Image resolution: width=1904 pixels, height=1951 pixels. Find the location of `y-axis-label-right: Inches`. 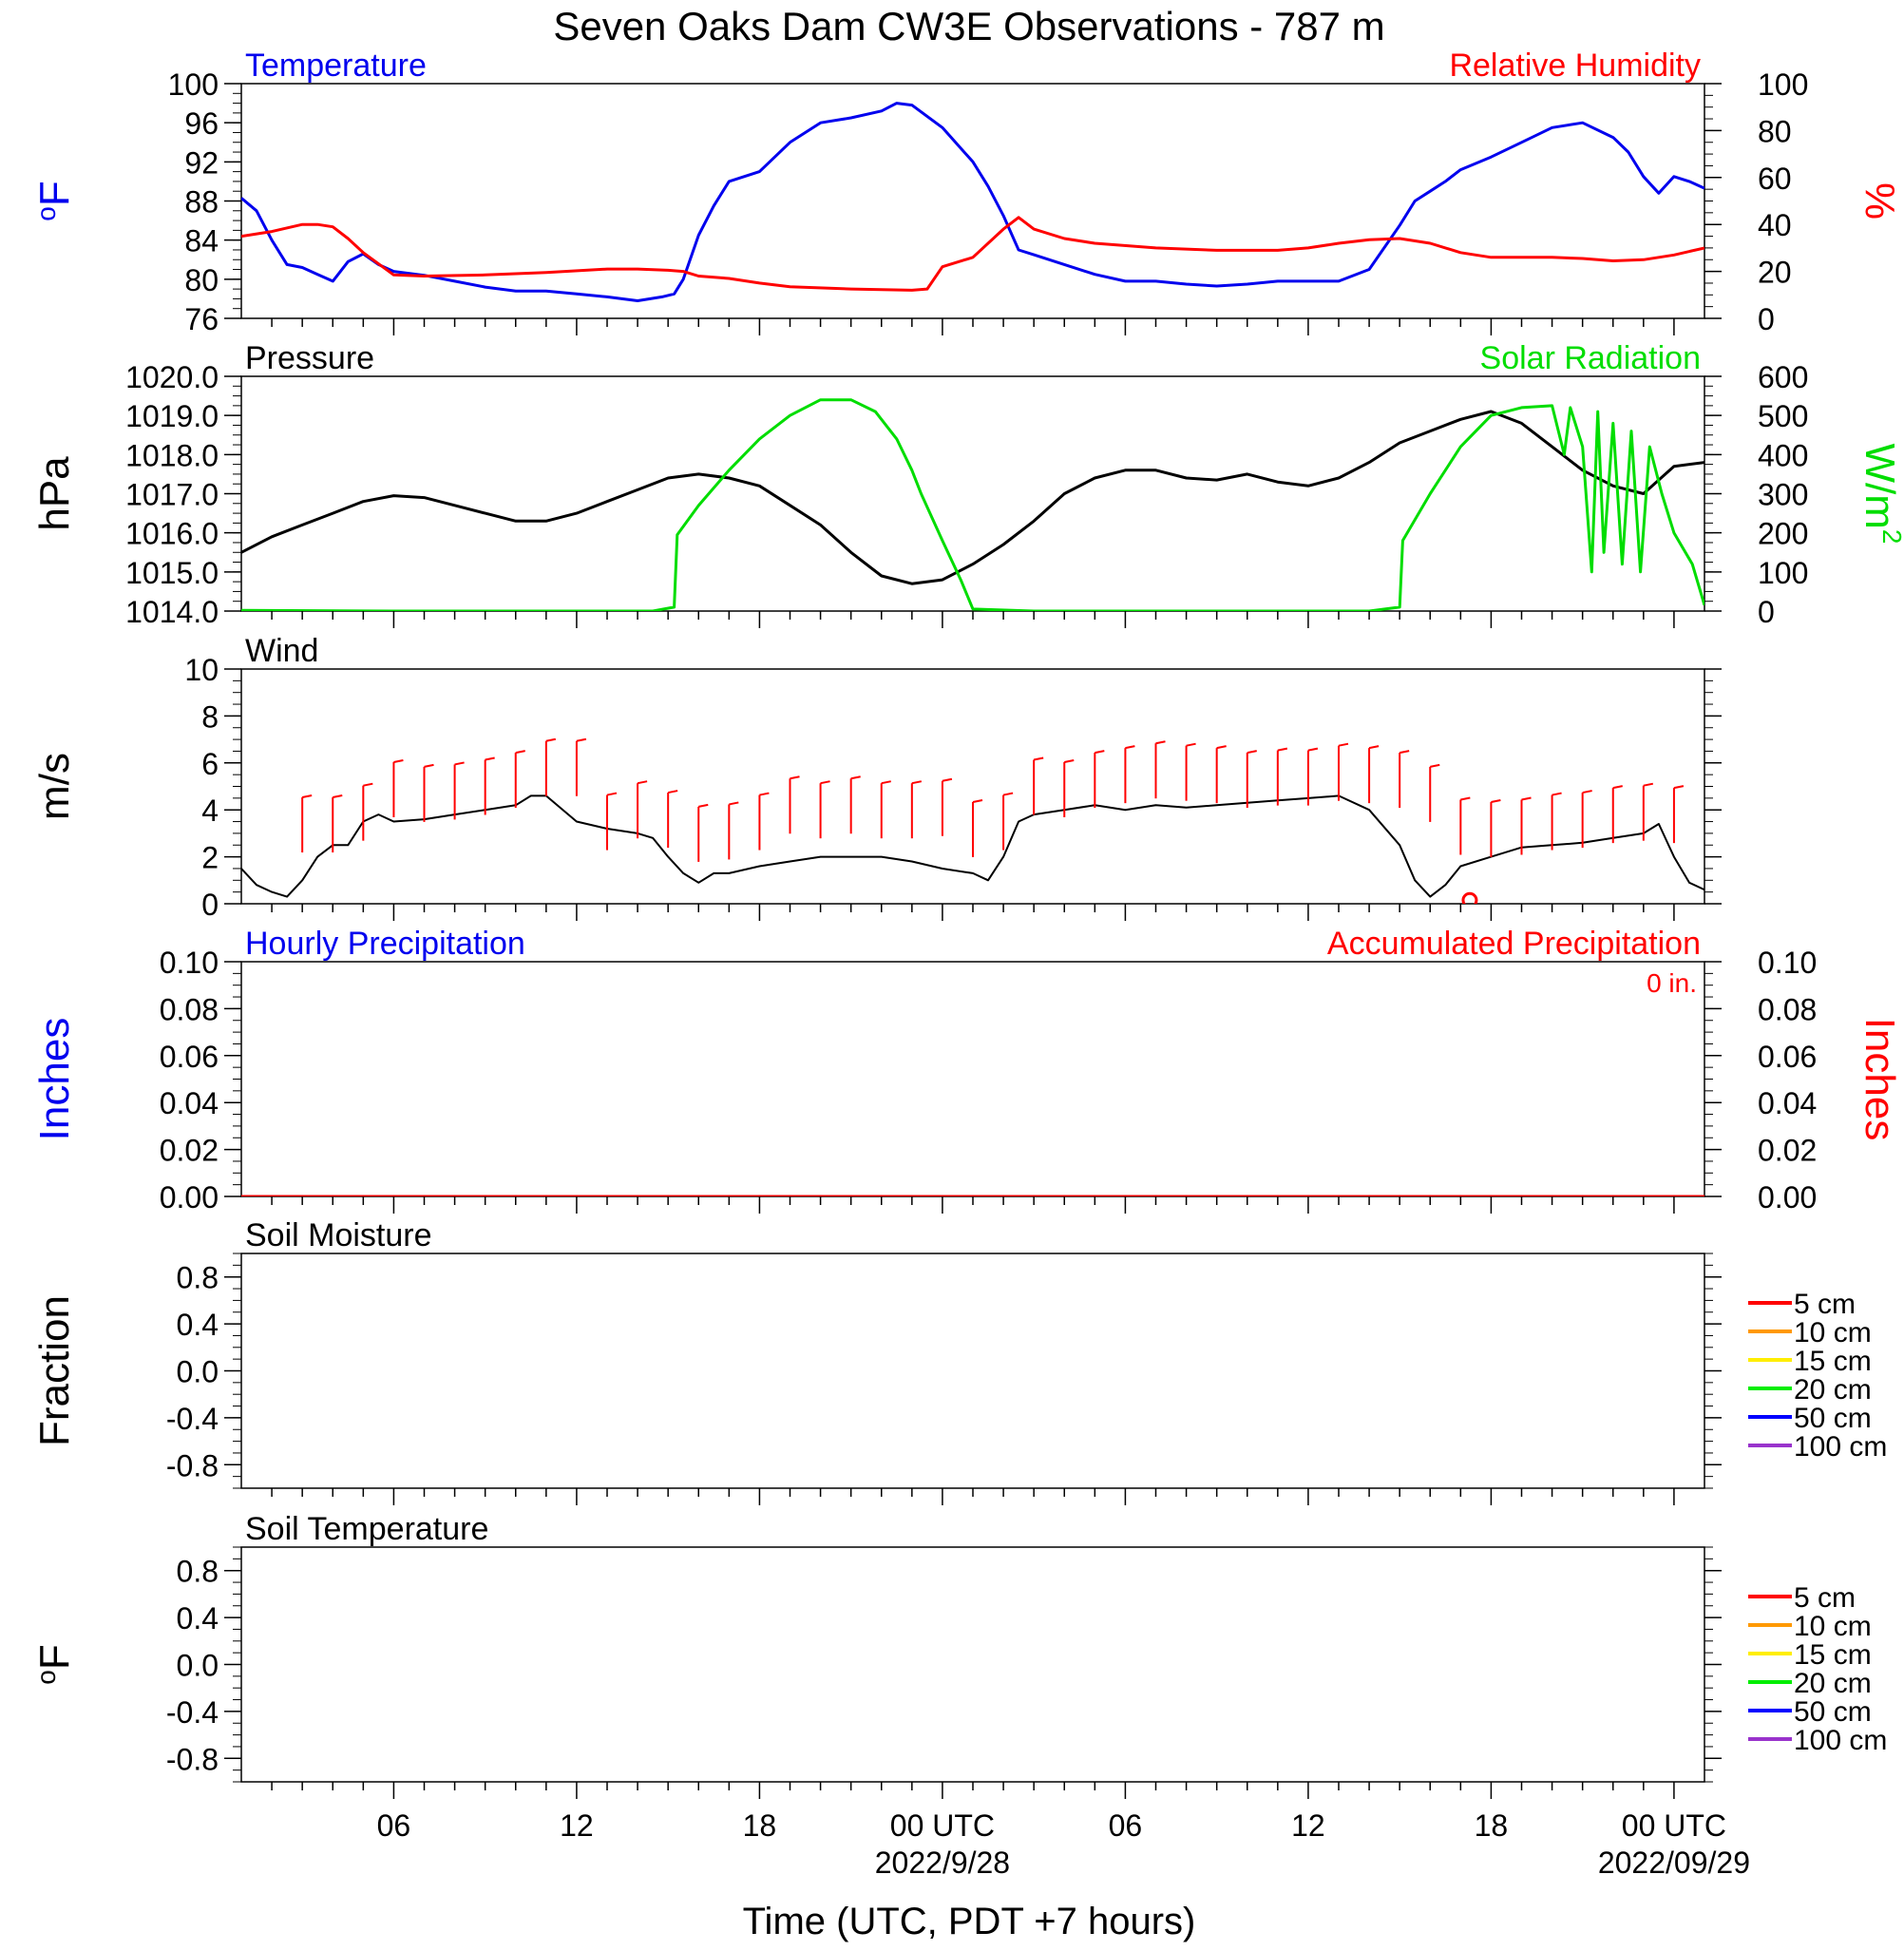

y-axis-label-right: Inches is located at coordinates (1880, 1079).